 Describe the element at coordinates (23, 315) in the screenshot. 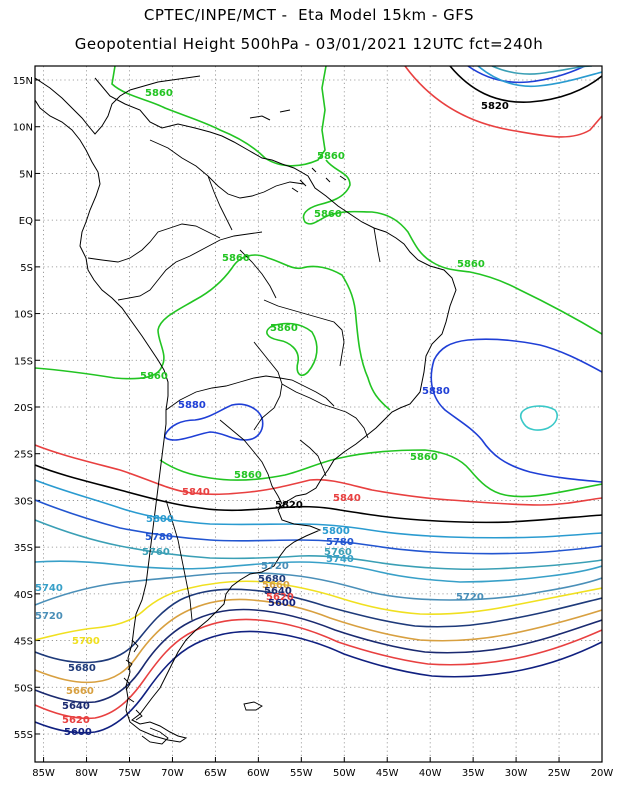

I see `lat-tick-label: 10S` at that location.